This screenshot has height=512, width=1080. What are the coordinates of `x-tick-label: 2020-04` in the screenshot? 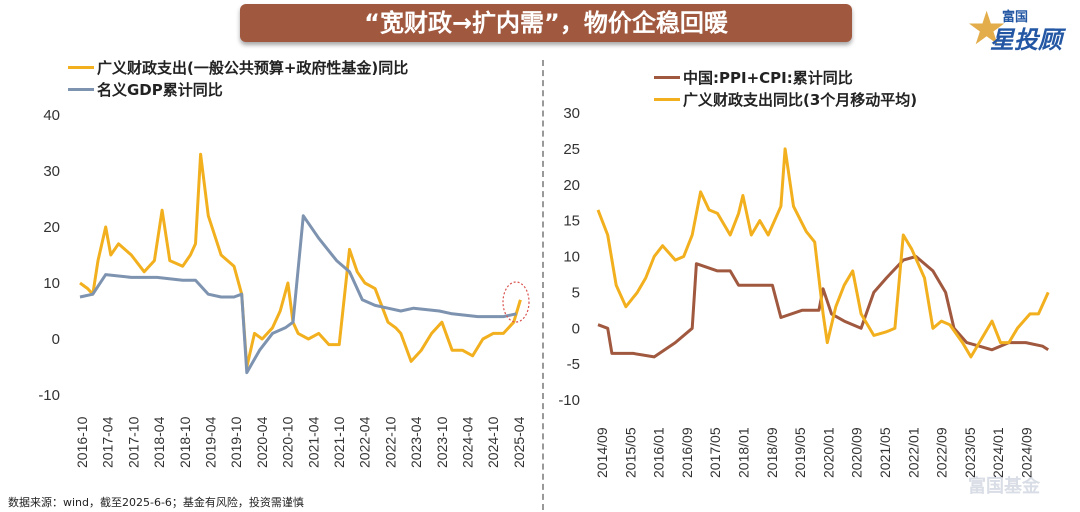 It's located at (262, 442).